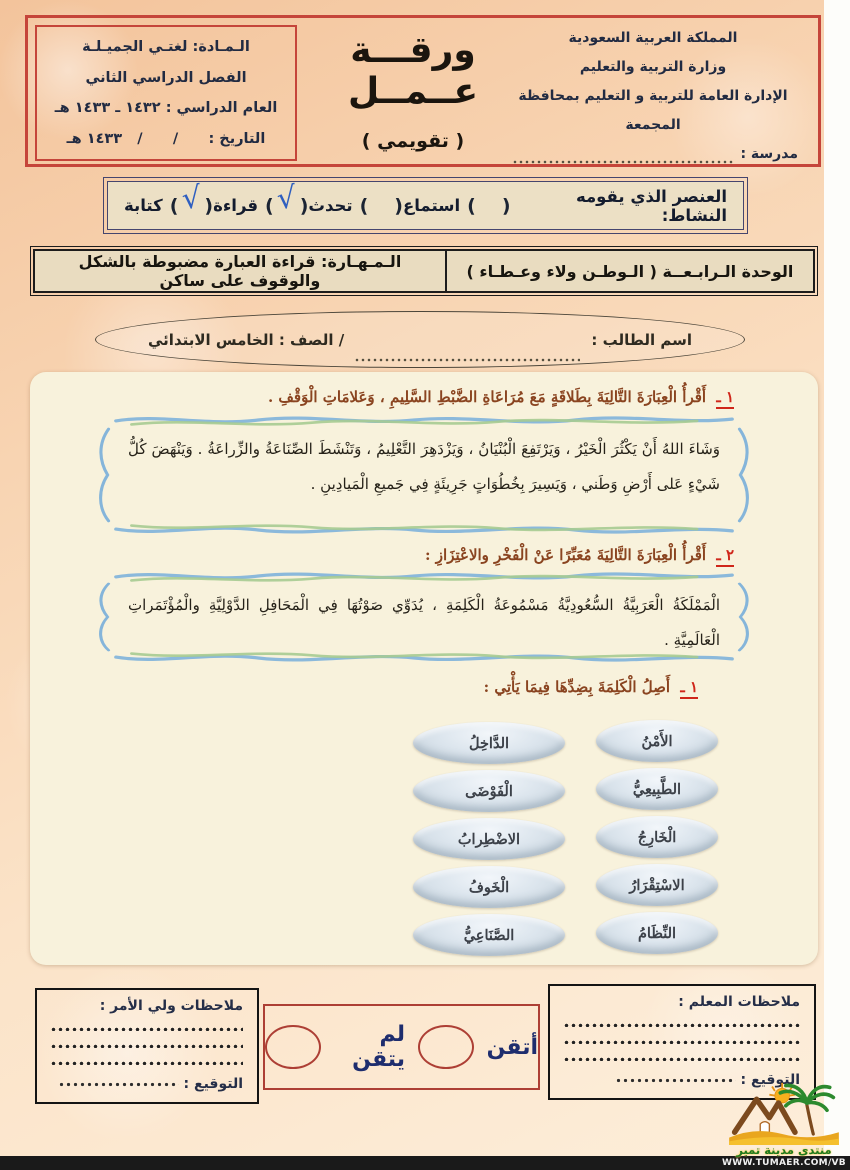 The width and height of the screenshot is (850, 1170). I want to click on word-oval-dakhil: الدَّاخِلُ, so click(489, 743).